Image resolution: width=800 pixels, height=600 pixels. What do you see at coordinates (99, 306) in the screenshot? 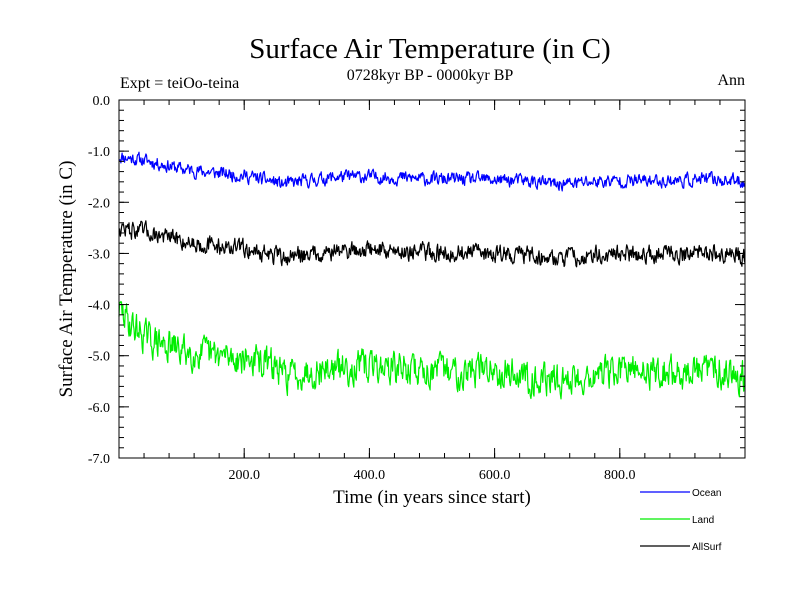
I see `y-tick-label: -4.0` at bounding box center [99, 306].